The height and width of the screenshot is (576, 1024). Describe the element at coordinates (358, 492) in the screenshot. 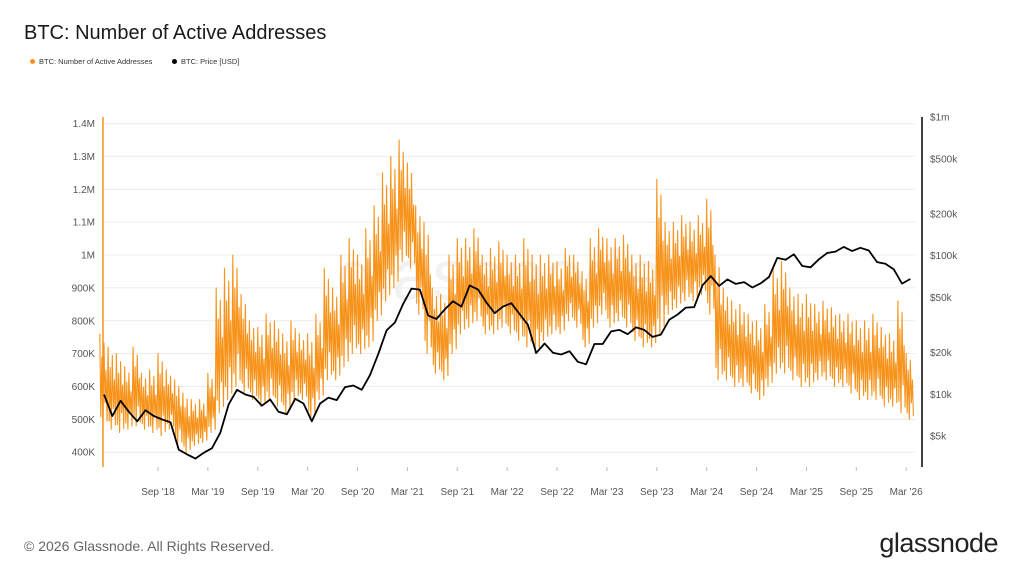

I see `x-axis-tick-label: Sep '20` at that location.